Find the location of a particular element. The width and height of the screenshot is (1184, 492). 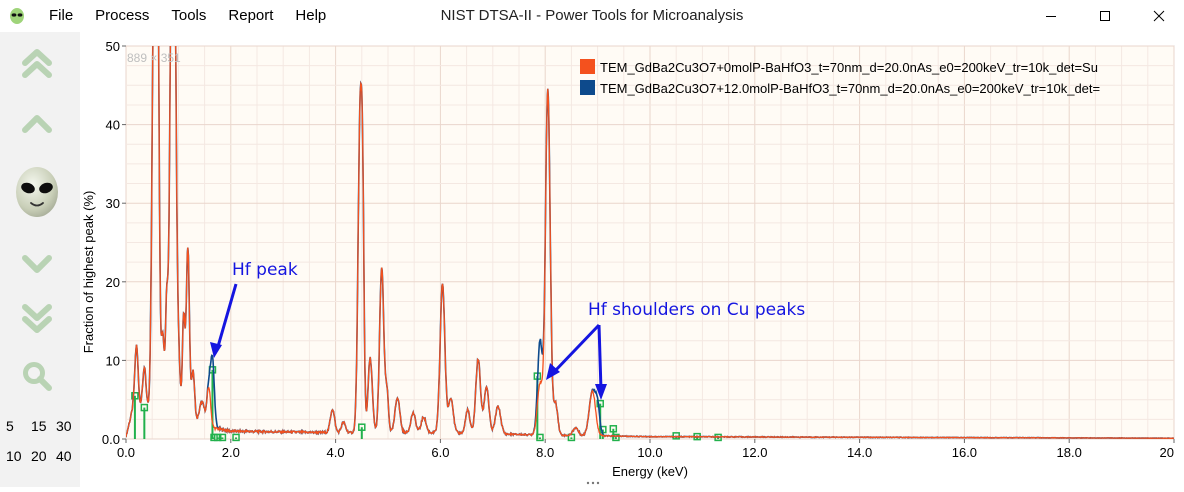

y-tick-label: 40 is located at coordinates (113, 125).